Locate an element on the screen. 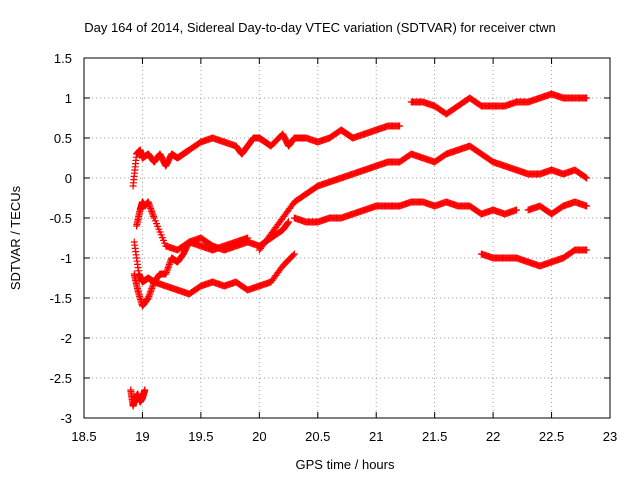 Image resolution: width=640 pixels, height=480 pixels. y-tick-label: 1.5 is located at coordinates (63, 58).